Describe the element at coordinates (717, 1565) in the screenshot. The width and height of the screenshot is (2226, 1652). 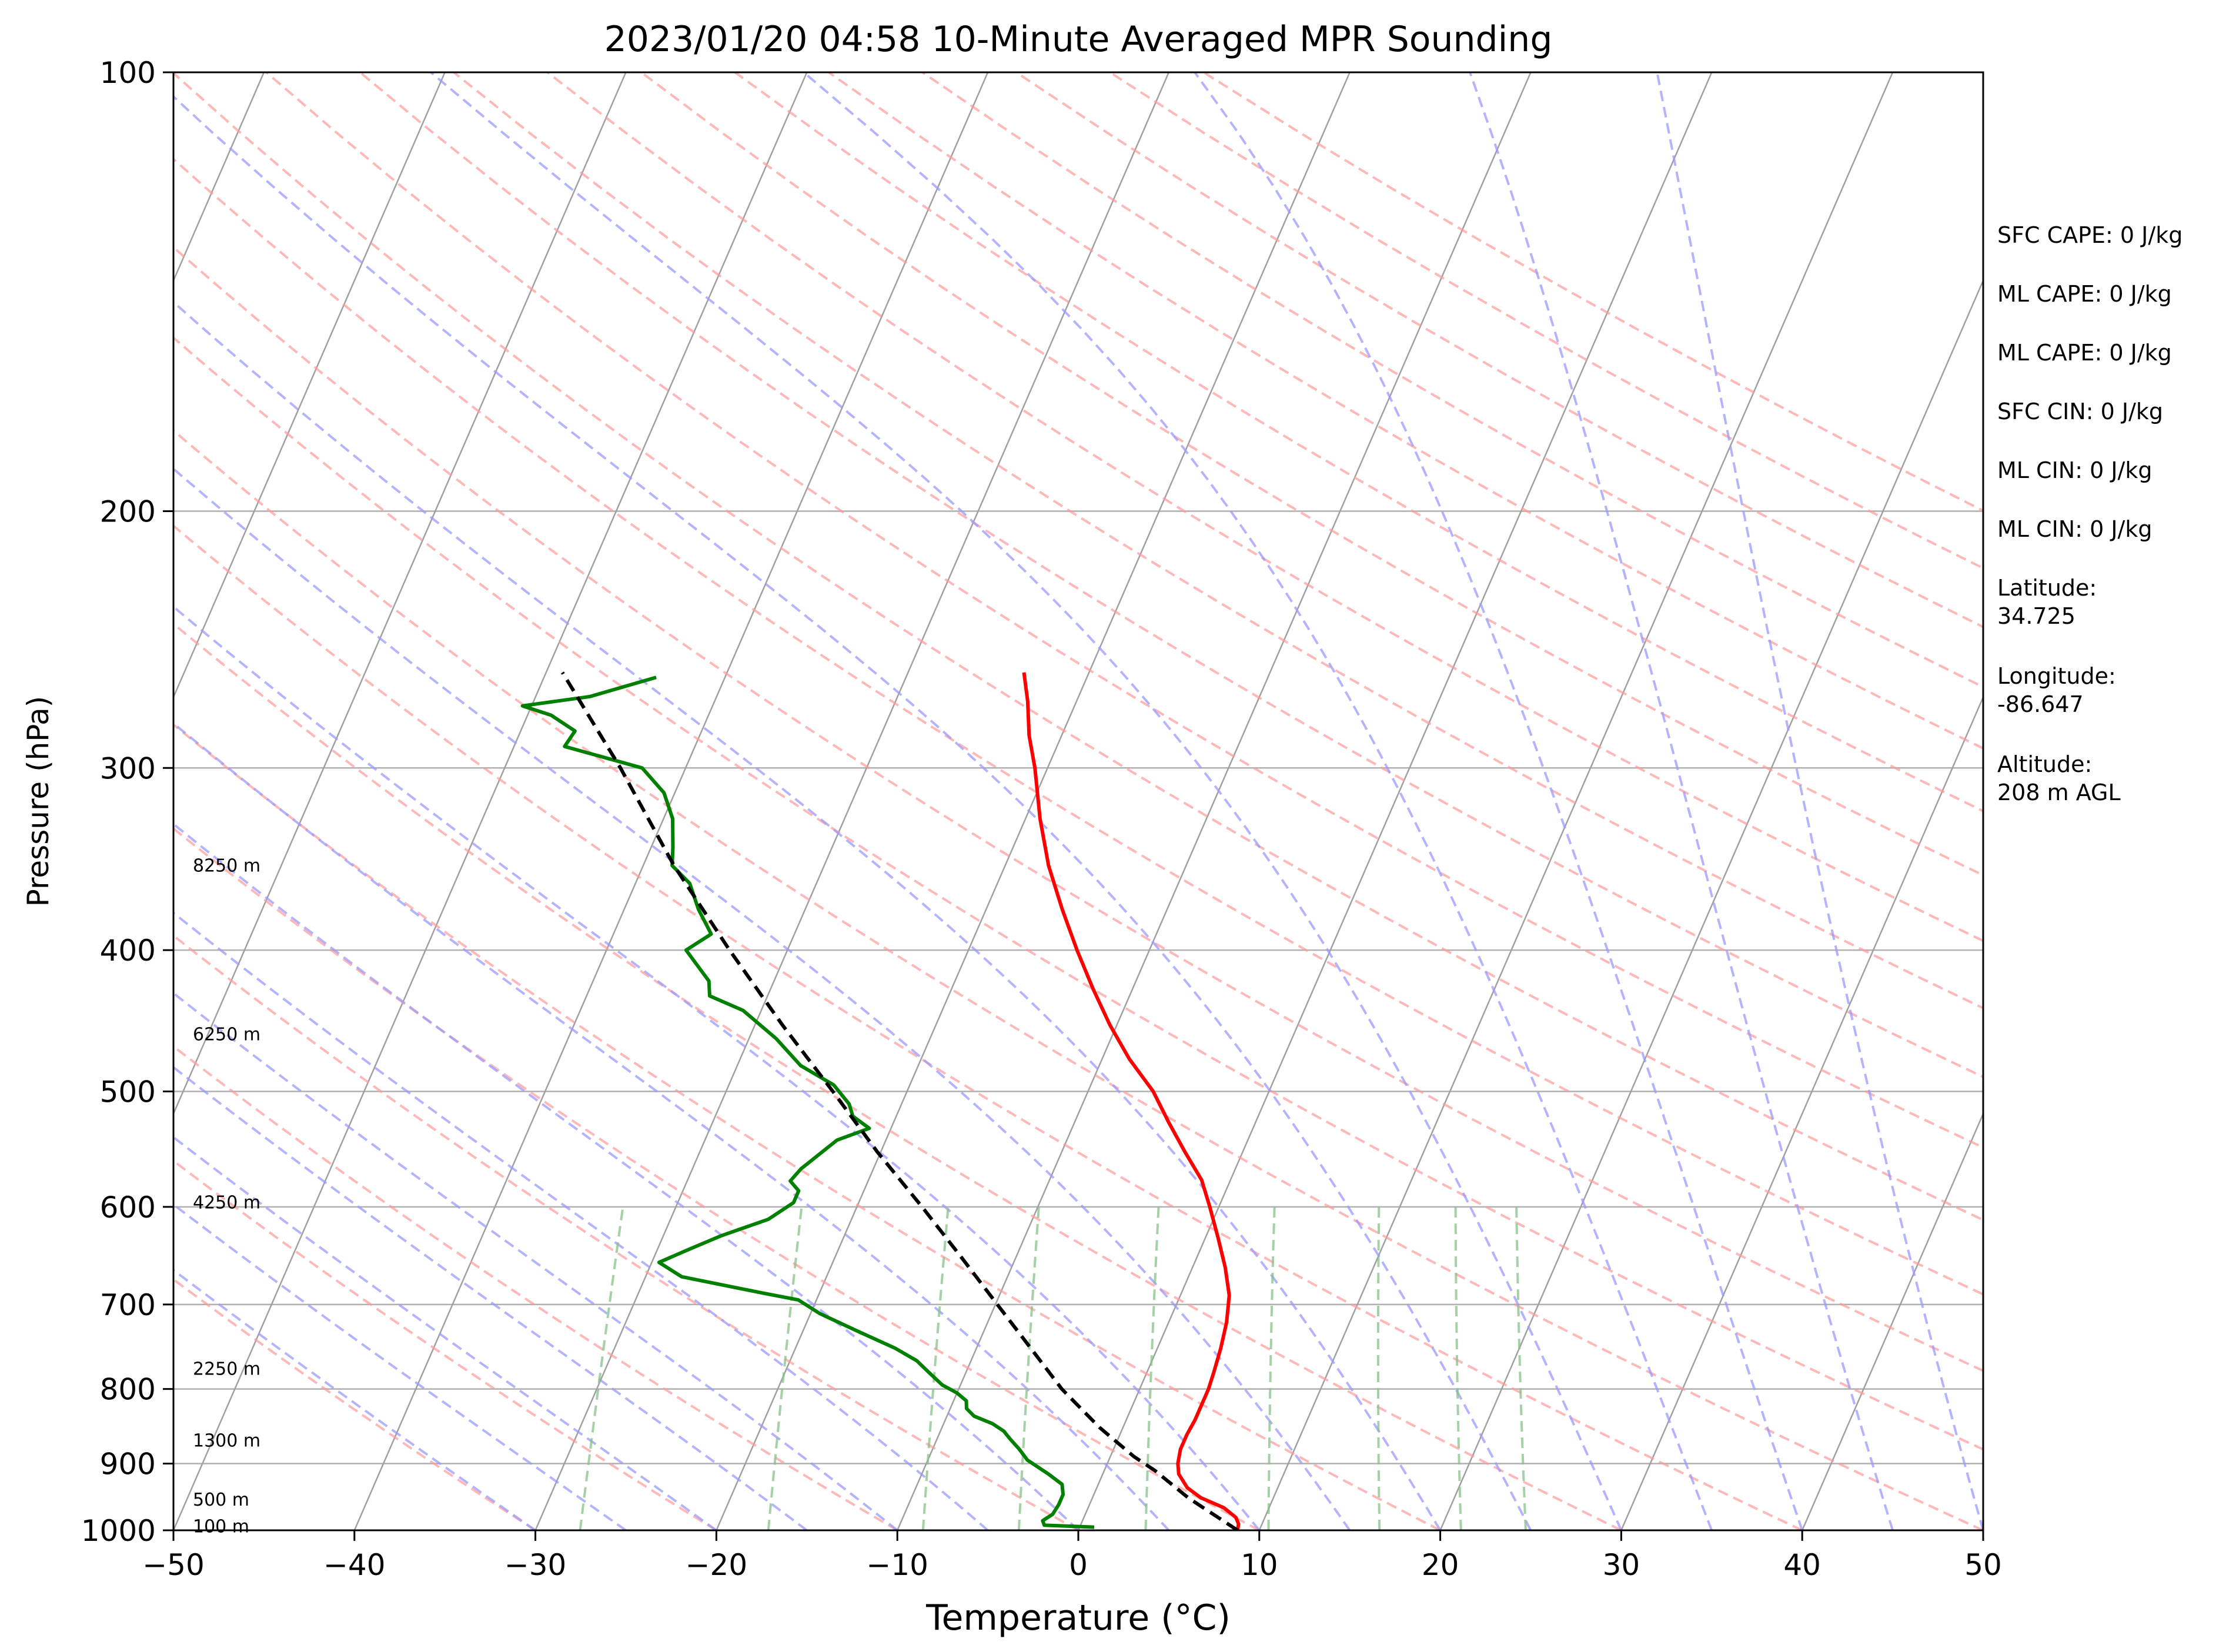
I see `x-tick-label: −20` at that location.